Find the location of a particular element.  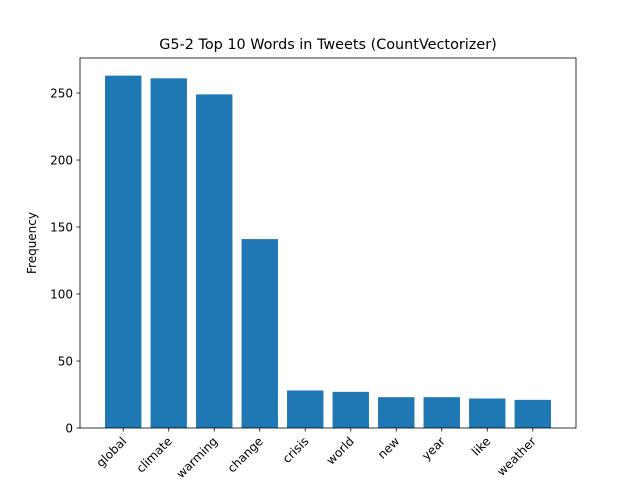

bar-world is located at coordinates (350, 409).